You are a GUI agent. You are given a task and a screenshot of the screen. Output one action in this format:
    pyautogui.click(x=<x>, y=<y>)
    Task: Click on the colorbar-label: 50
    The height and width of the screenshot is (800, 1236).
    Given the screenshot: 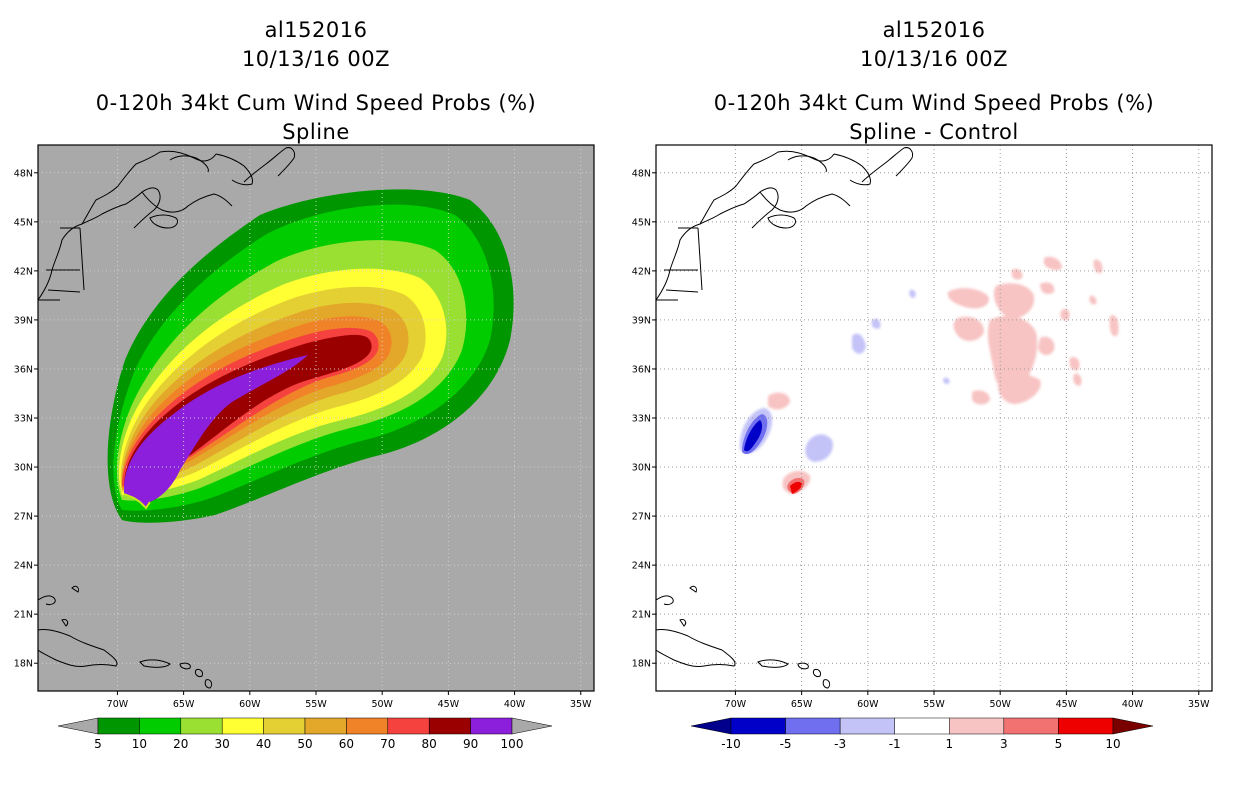 What is the action you would take?
    pyautogui.click(x=304, y=744)
    